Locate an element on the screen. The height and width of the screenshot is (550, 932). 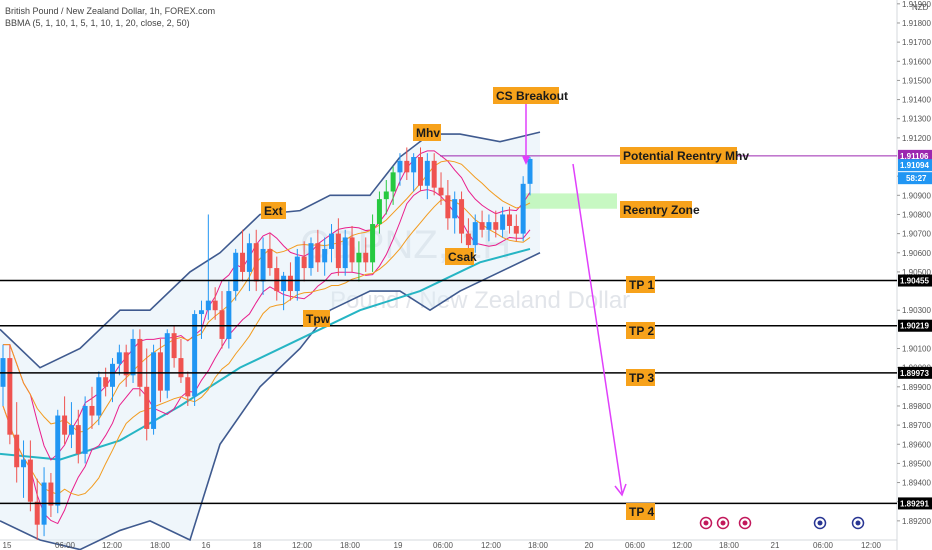
price-tick-label: 1.91400 is located at coordinates (916, 100).